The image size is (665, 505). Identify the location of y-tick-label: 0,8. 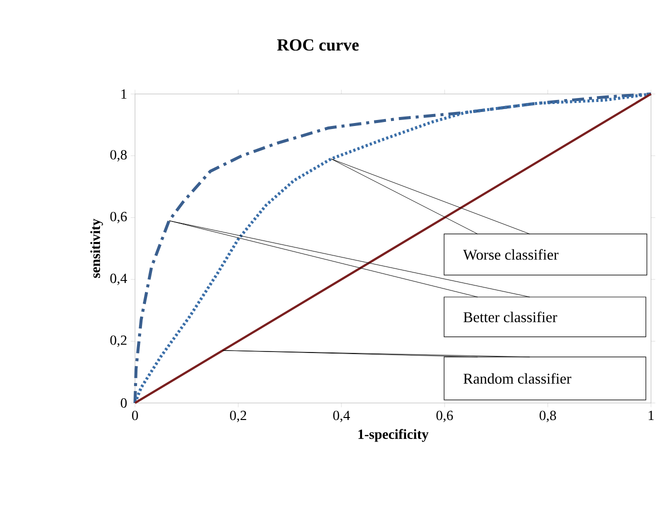
(118, 156).